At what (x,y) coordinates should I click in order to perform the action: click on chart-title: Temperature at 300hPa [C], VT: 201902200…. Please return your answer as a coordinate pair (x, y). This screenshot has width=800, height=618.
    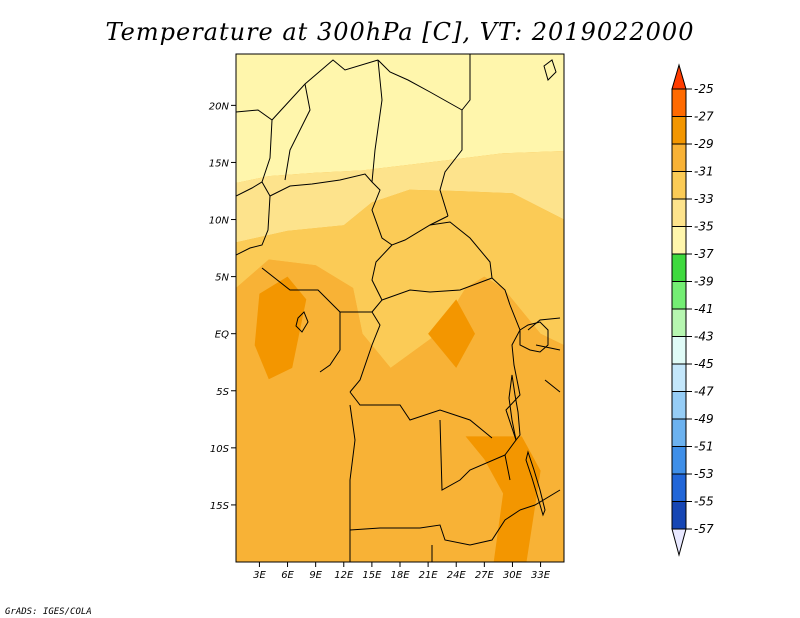
    Looking at the image, I should click on (400, 32).